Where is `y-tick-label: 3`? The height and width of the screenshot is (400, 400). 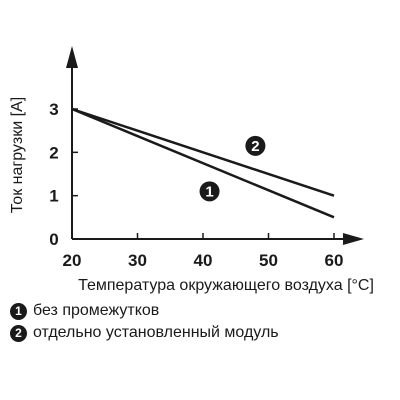
y-tick-label: 3 is located at coordinates (53, 109).